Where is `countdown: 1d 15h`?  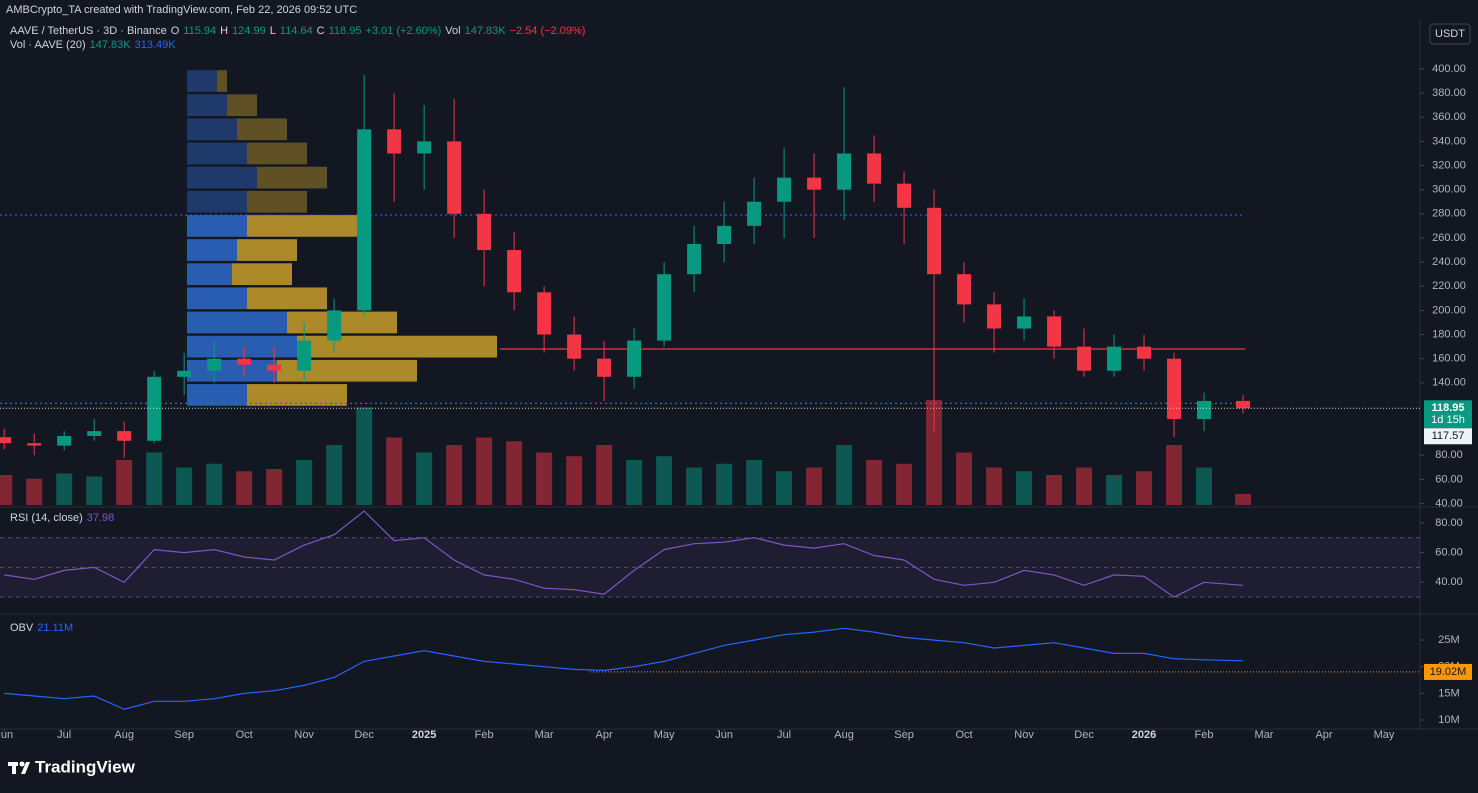
countdown: 1d 15h is located at coordinates (1448, 420).